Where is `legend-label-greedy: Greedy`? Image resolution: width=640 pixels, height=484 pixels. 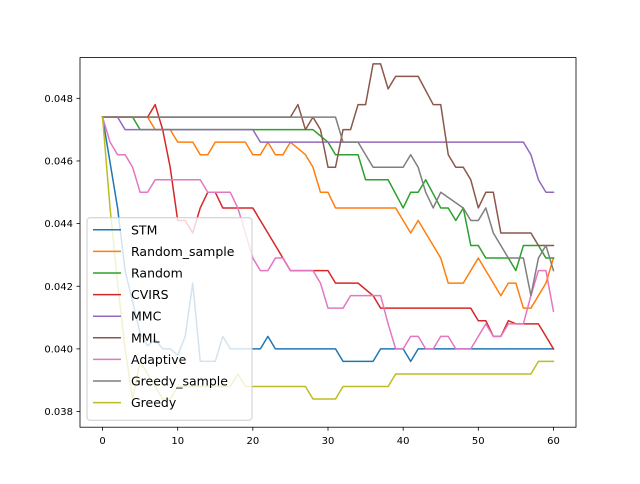 legend-label-greedy: Greedy is located at coordinates (154, 402).